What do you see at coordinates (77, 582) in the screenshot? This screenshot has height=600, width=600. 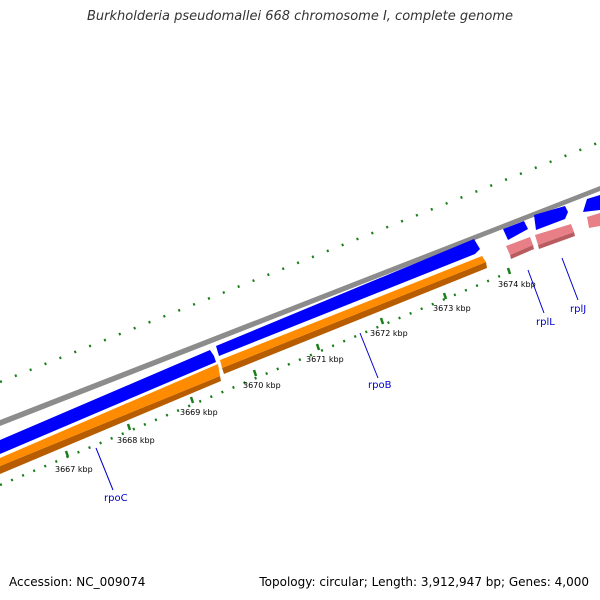 I see `accession-text: Accession: NC_009074` at bounding box center [77, 582].